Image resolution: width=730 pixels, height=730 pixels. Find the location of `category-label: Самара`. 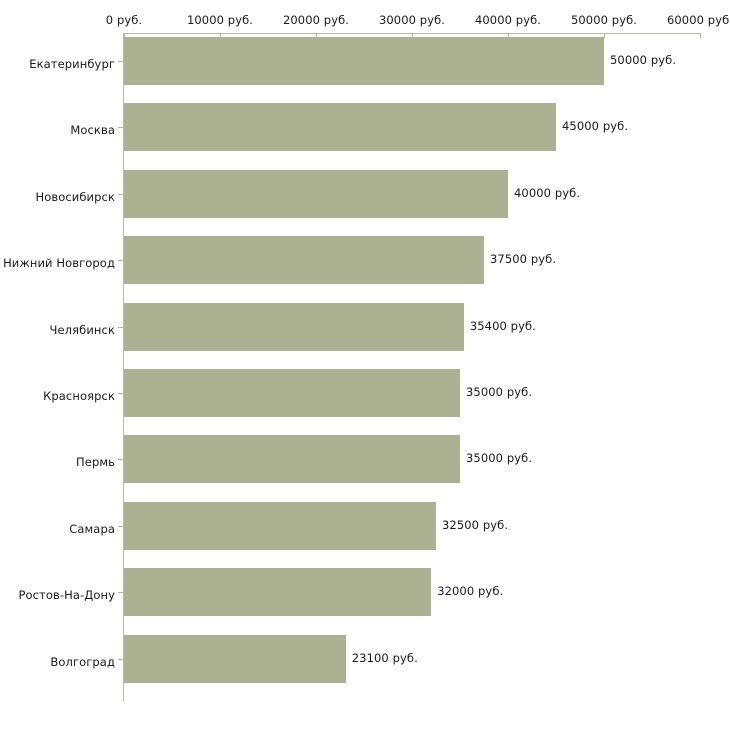

category-label: Самара is located at coordinates (92, 528).